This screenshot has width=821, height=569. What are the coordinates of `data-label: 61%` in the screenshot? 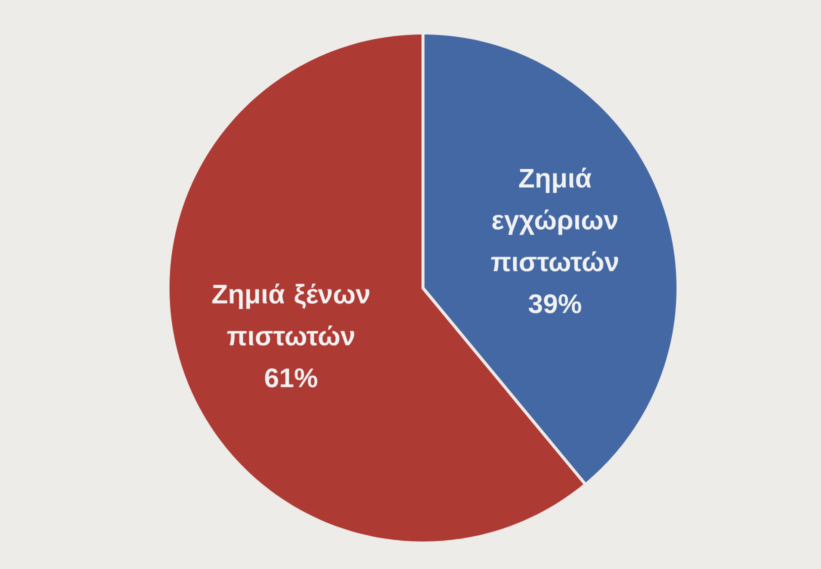 It's located at (291, 378).